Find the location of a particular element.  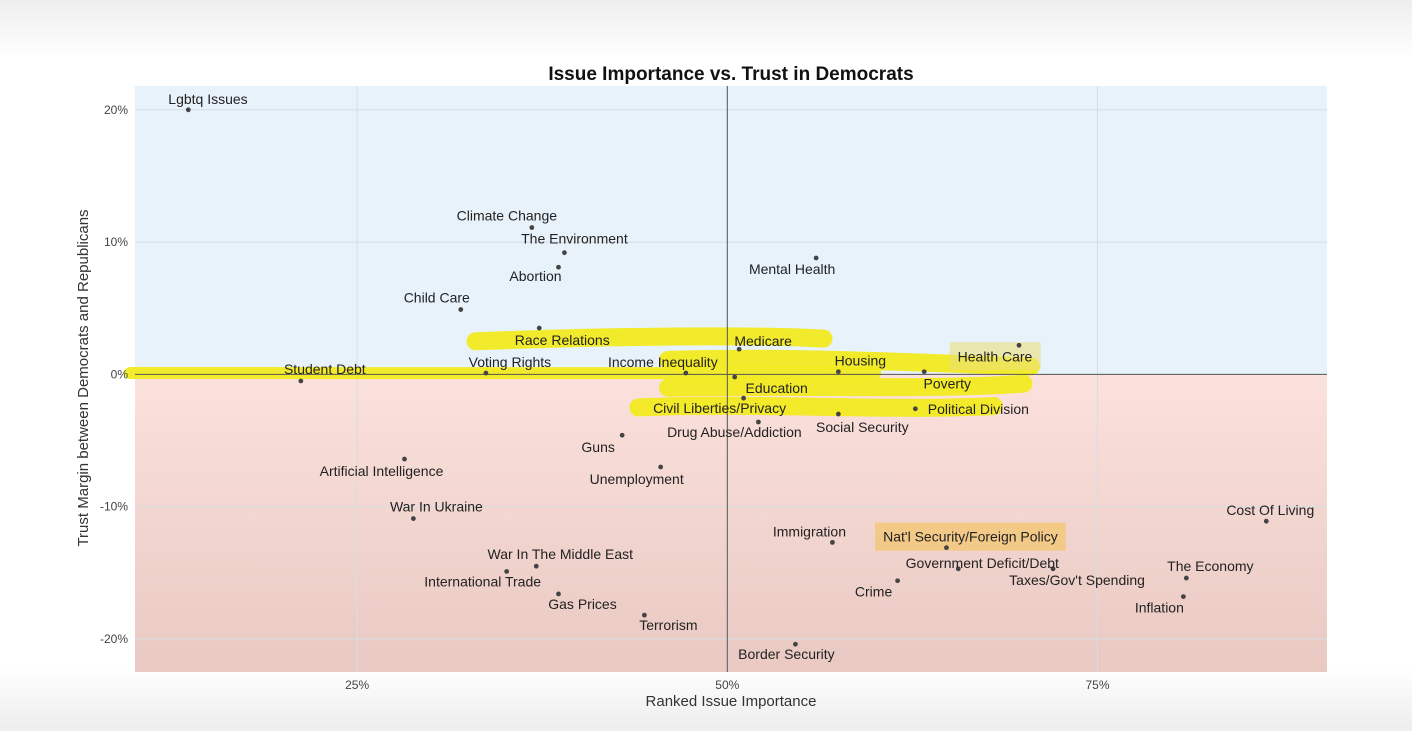

label-the-environment: The Environment is located at coordinates (574, 239).